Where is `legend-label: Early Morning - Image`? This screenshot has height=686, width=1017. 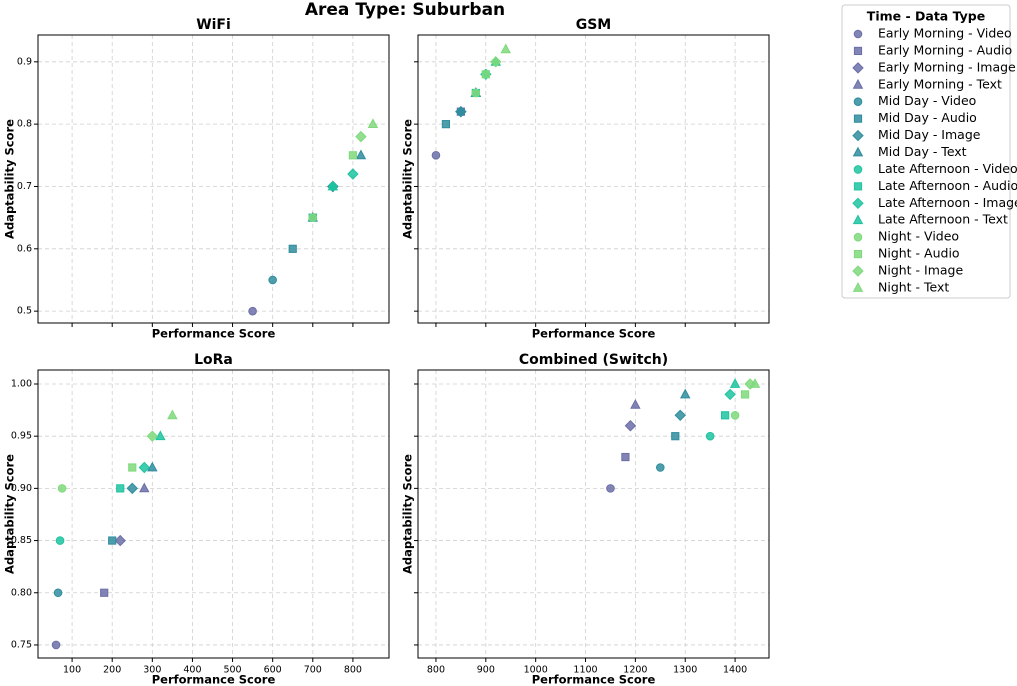
legend-label: Early Morning - Image is located at coordinates (947, 66).